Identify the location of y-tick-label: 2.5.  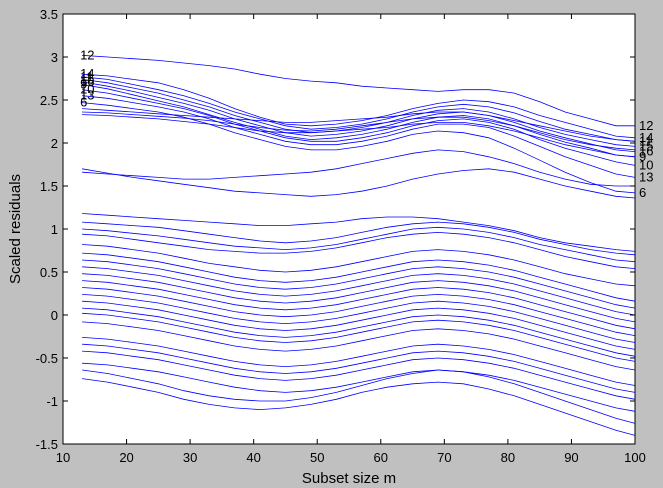
(49, 100).